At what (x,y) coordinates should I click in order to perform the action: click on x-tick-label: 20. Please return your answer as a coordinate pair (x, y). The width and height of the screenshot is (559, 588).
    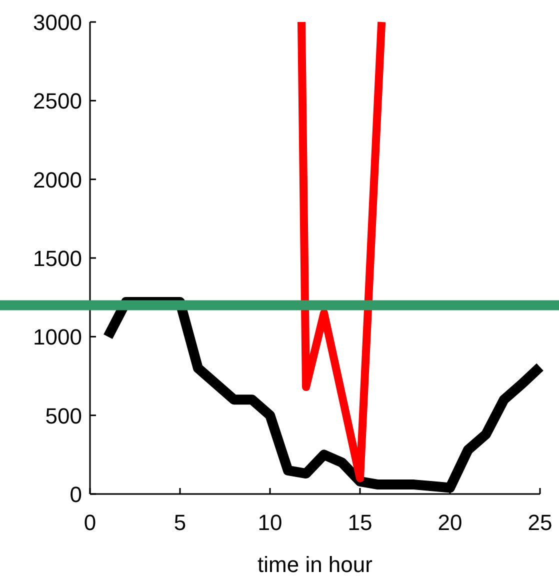
    Looking at the image, I should click on (450, 522).